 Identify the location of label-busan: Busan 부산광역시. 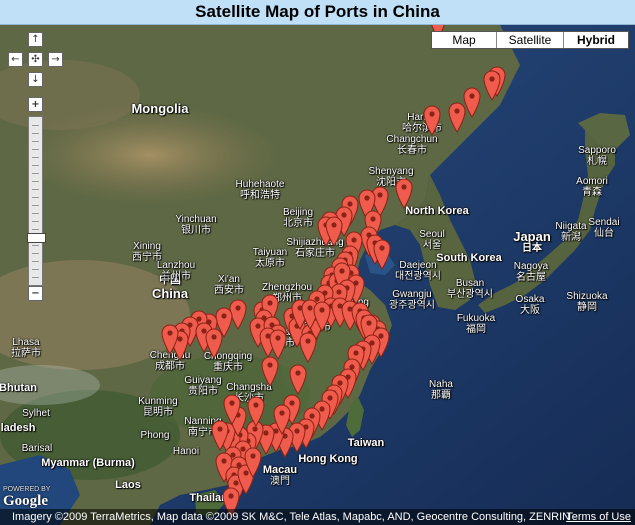
(470, 289).